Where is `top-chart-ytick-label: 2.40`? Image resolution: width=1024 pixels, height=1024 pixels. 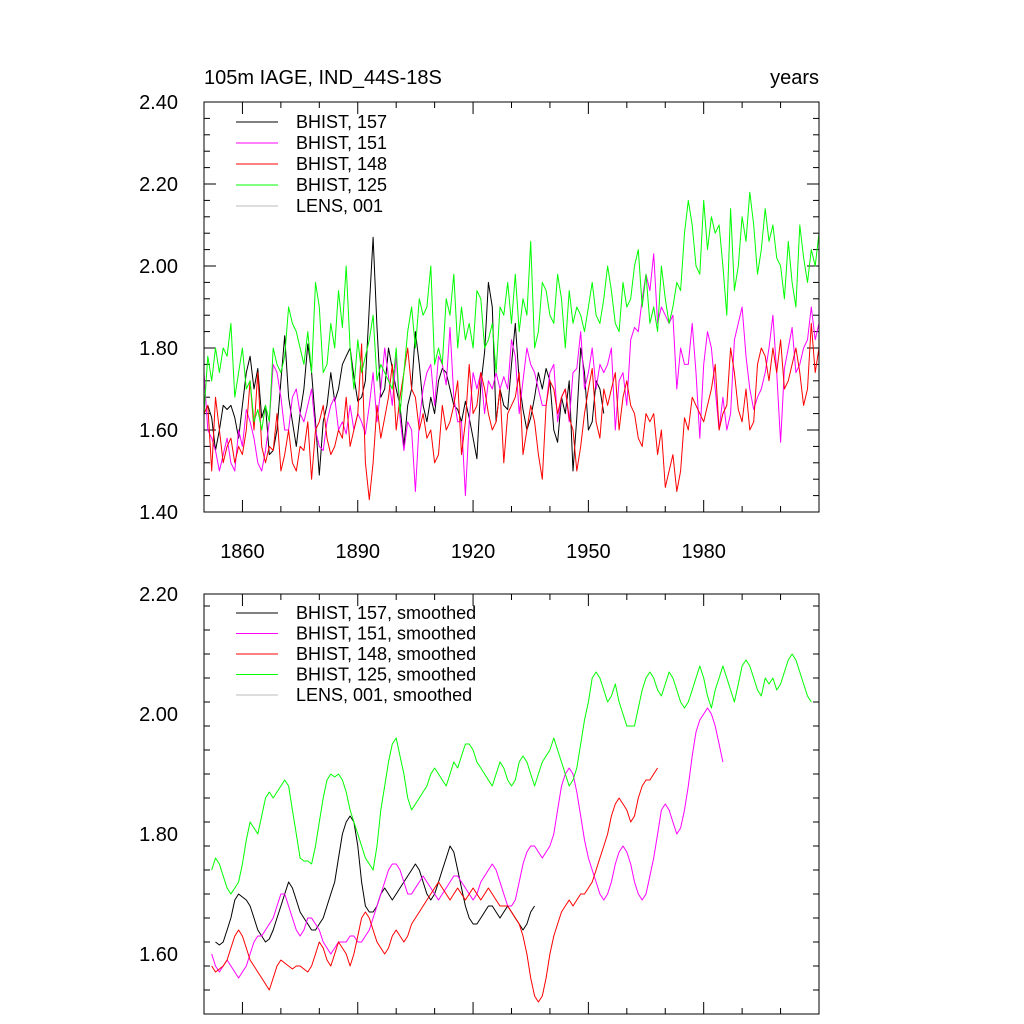 top-chart-ytick-label: 2.40 is located at coordinates (158, 103).